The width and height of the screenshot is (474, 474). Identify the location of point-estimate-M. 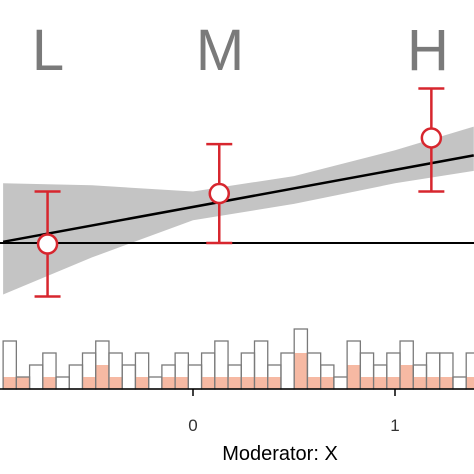
(219, 193).